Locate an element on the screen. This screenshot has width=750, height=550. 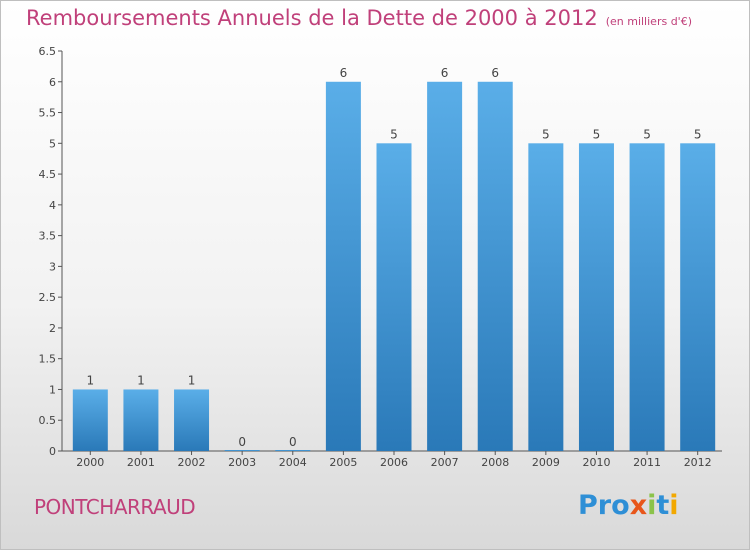
x-tick-label: 2011 is located at coordinates (647, 462).